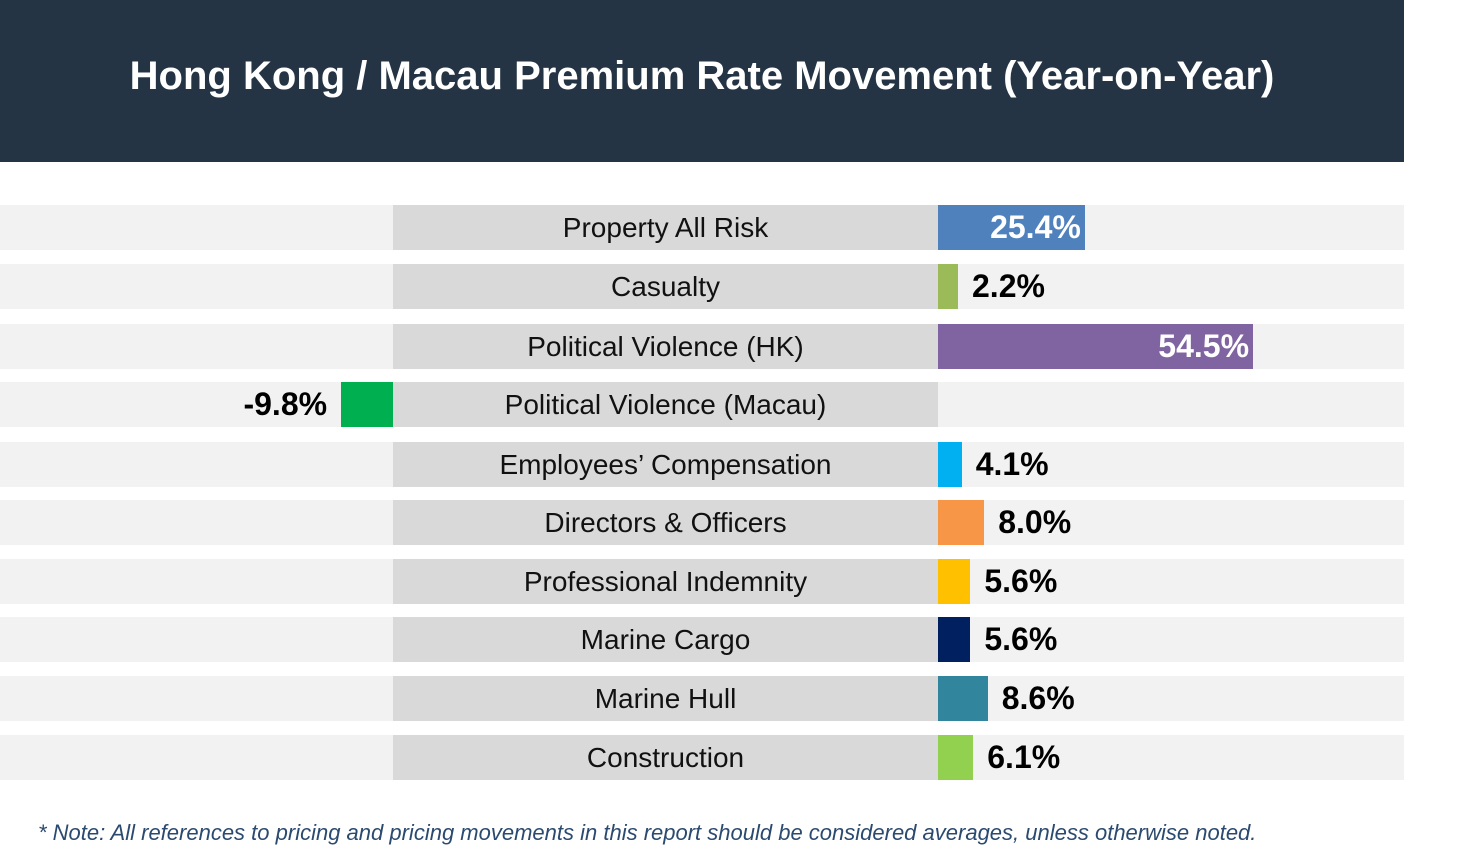  I want to click on value-label: 8.0%, so click(1035, 522).